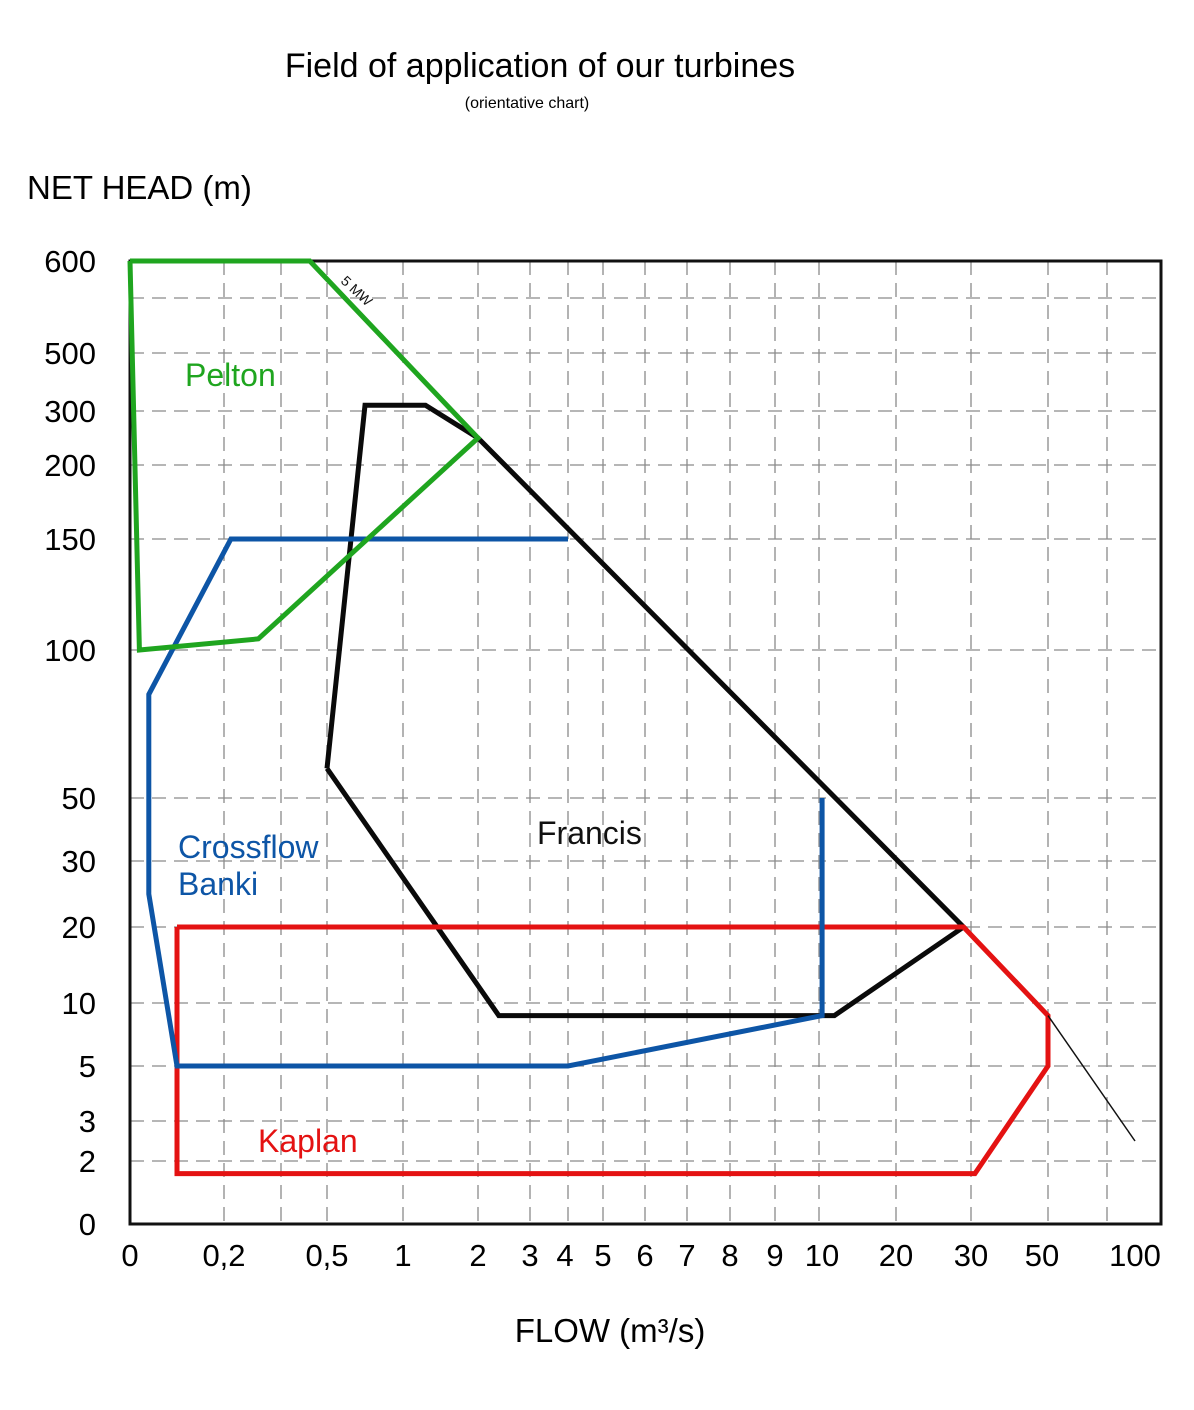 This screenshot has height=1410, width=1194. I want to click on x-tick-label: 30, so click(971, 1255).